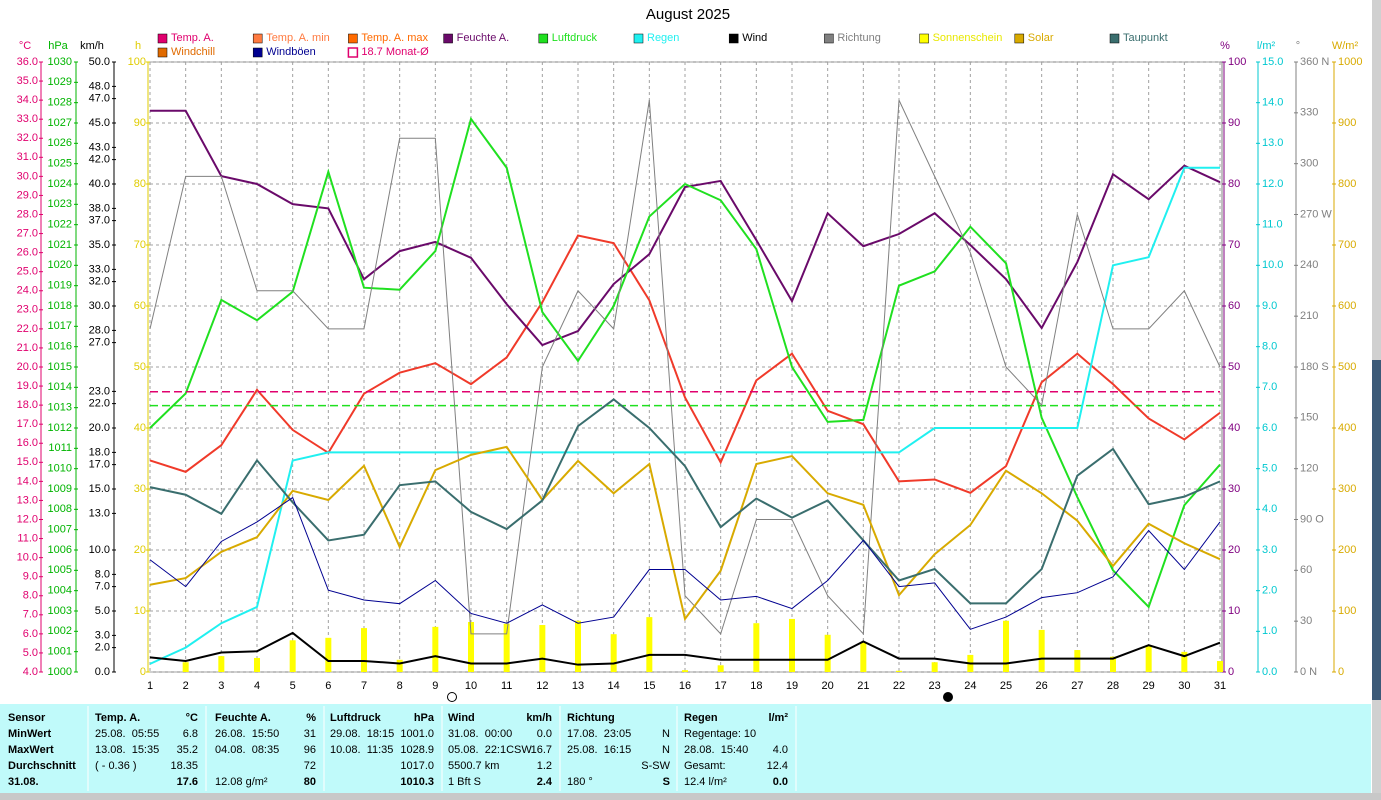 This screenshot has height=800, width=1381. Describe the element at coordinates (27, 348) in the screenshot. I see `y-tick-label: 21.0` at that location.